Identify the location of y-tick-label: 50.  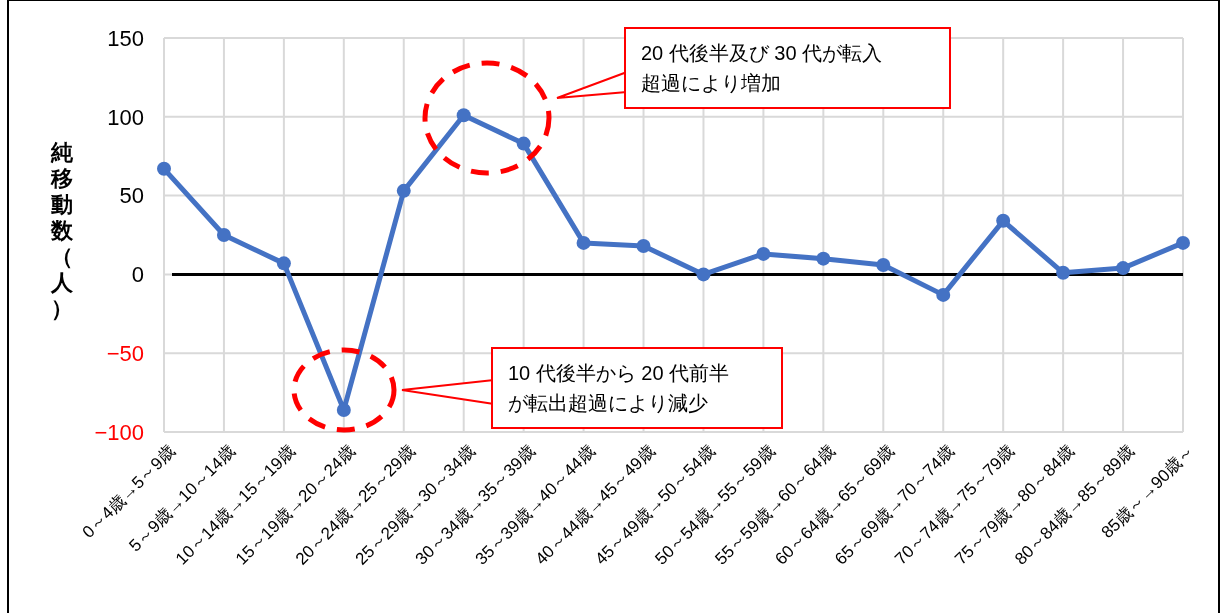
(131, 196).